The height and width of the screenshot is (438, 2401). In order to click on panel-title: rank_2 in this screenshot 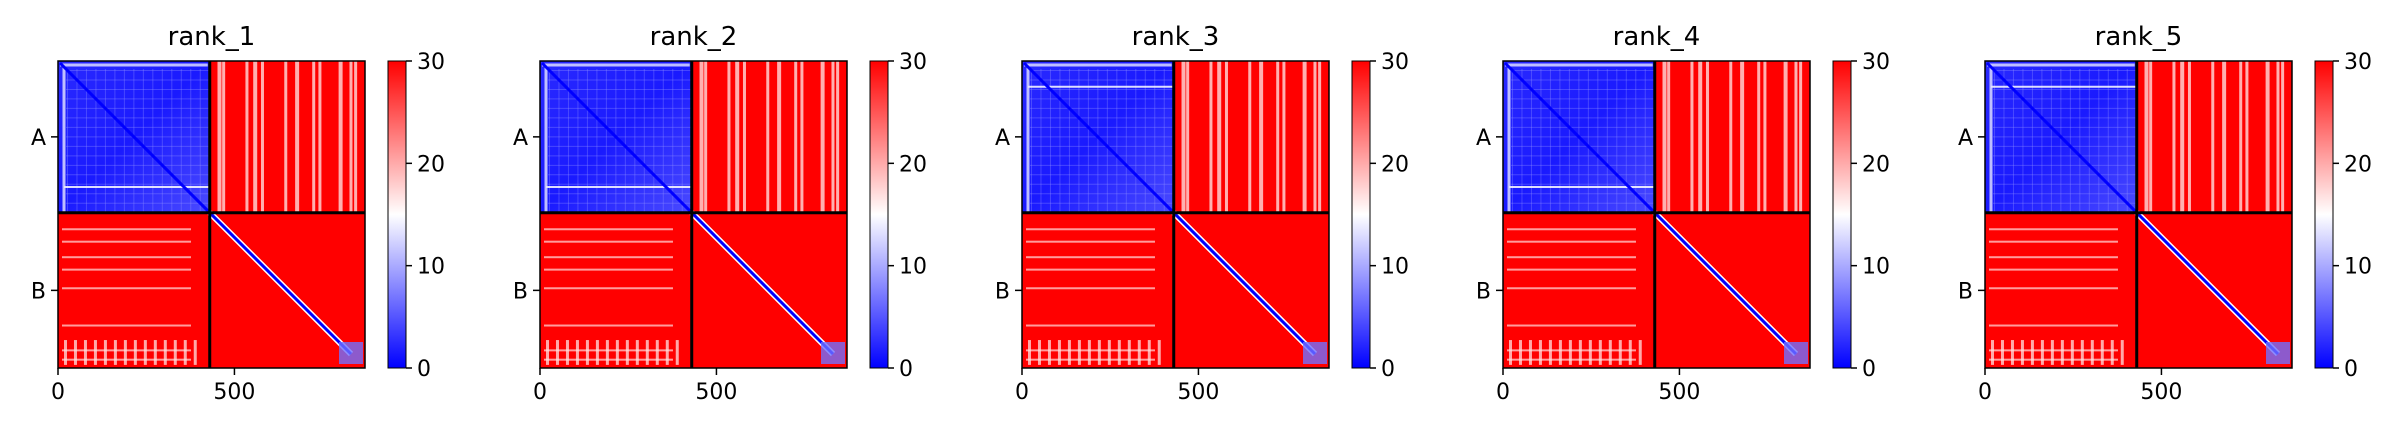, I will do `click(694, 37)`.